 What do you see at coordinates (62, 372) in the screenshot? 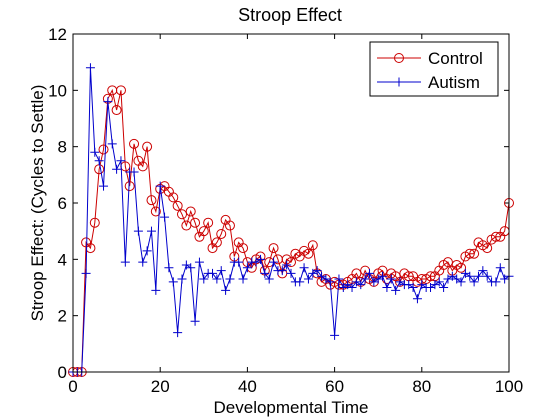
I see `y-tick-label: 0` at bounding box center [62, 372].